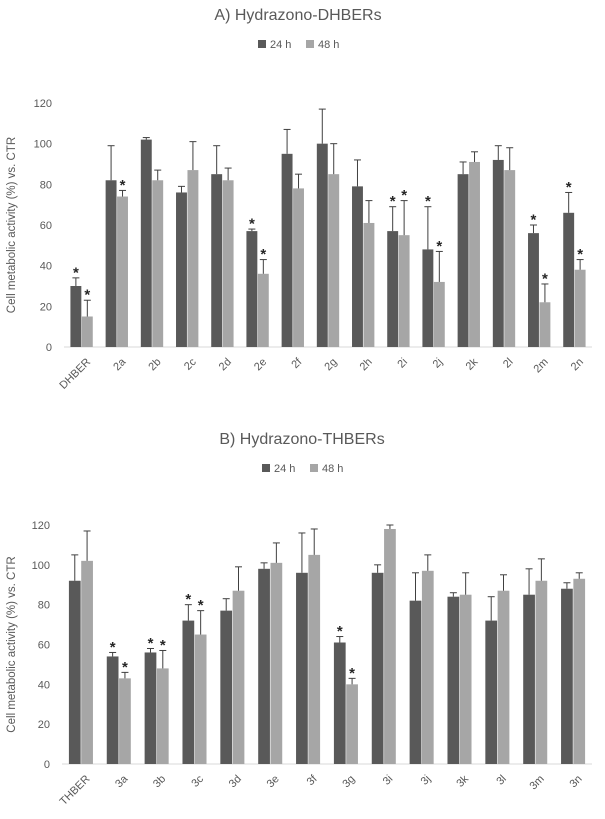 The height and width of the screenshot is (819, 605). I want to click on x-tick-label: 2n, so click(577, 364).